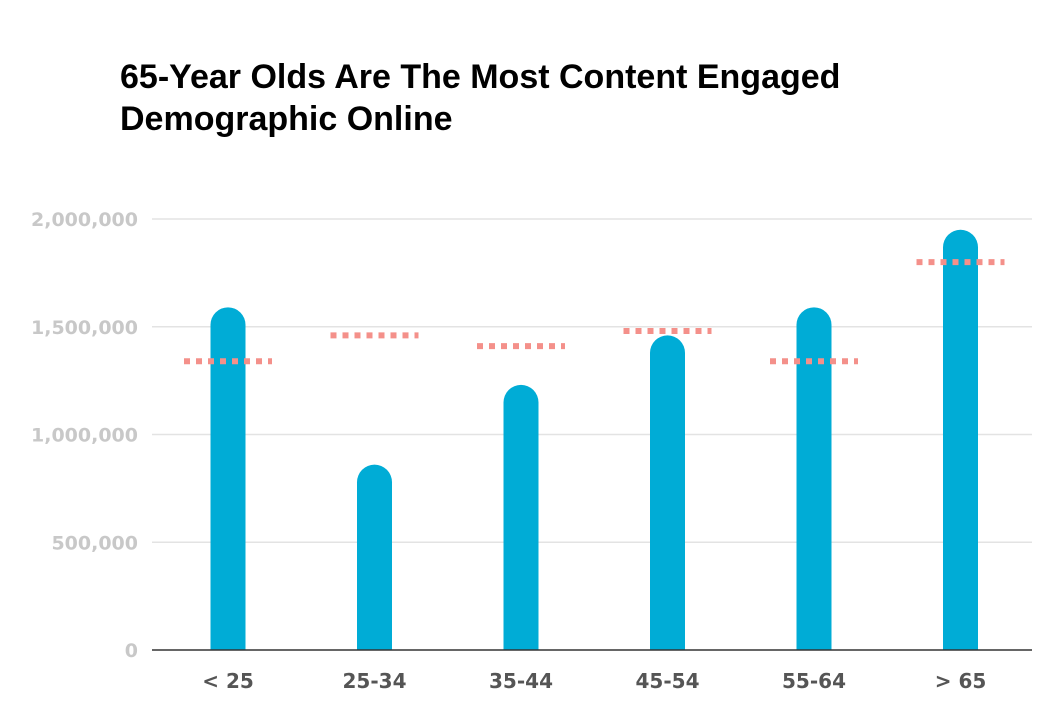 The height and width of the screenshot is (720, 1060). What do you see at coordinates (228, 681) in the screenshot?
I see `x-category-label: < 25` at bounding box center [228, 681].